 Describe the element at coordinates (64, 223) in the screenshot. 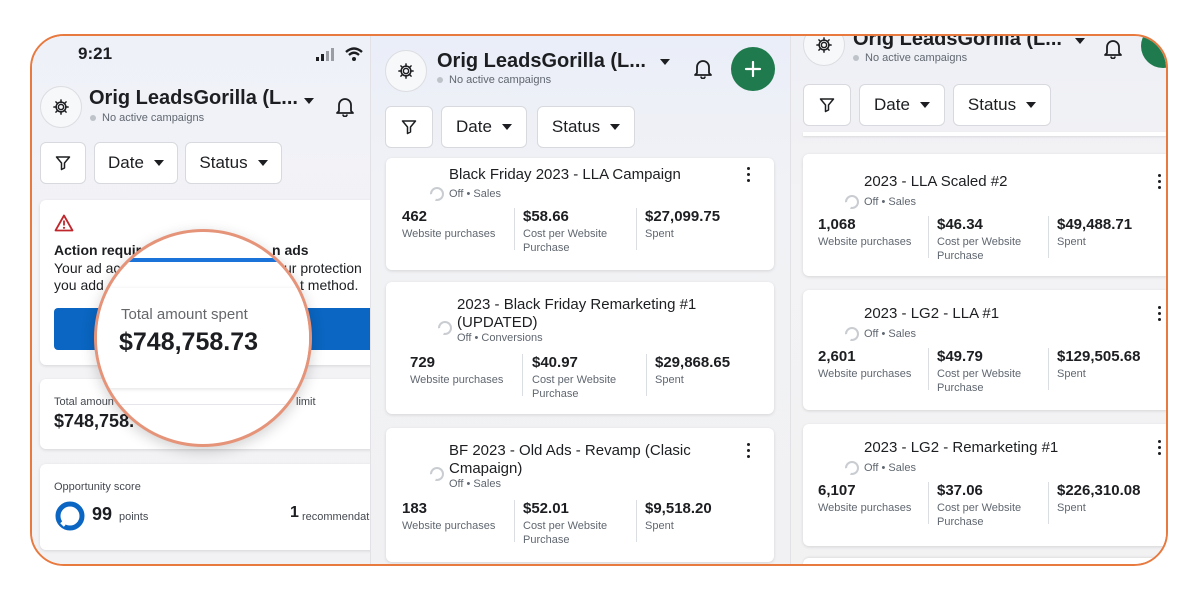

I see `warning-icon` at that location.